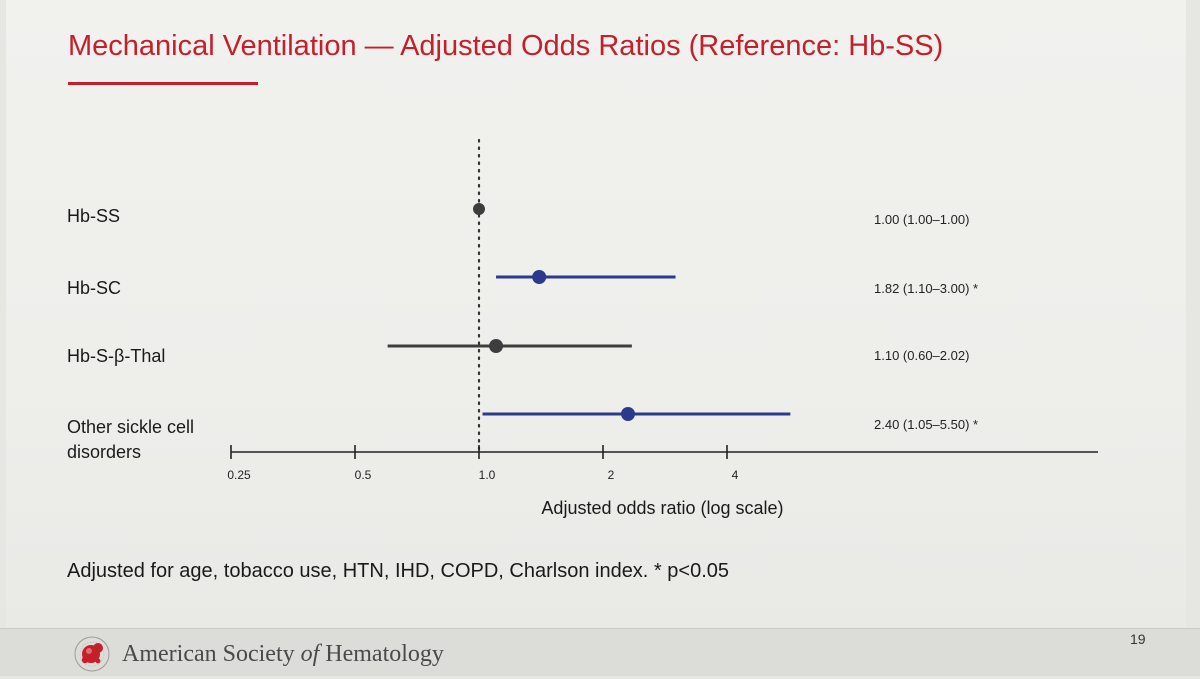 This screenshot has width=1200, height=679. What do you see at coordinates (600, 652) in the screenshot?
I see `footer-bar` at bounding box center [600, 652].